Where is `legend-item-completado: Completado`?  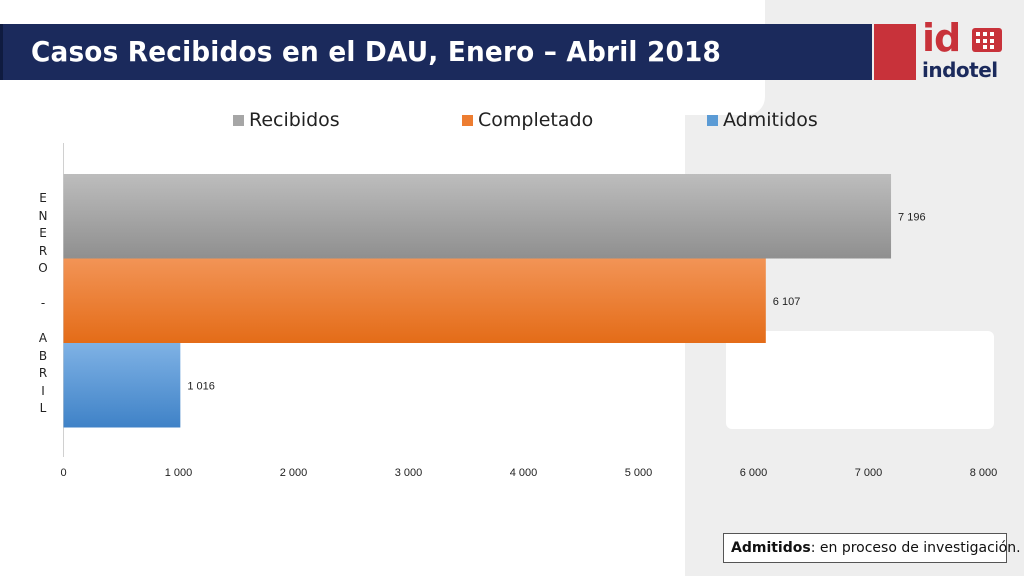 legend-item-completado: Completado is located at coordinates (527, 120).